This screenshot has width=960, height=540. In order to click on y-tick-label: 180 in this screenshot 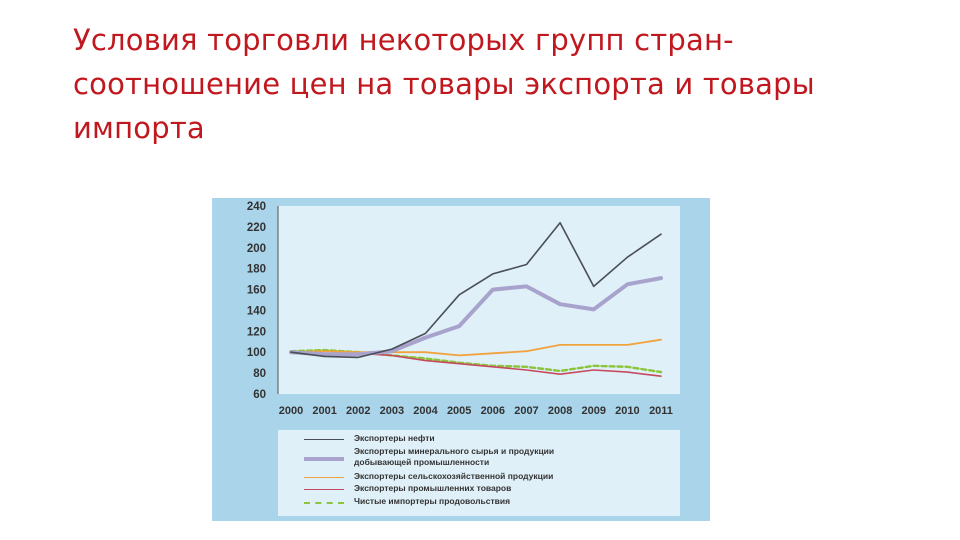, I will do `click(256, 270)`.